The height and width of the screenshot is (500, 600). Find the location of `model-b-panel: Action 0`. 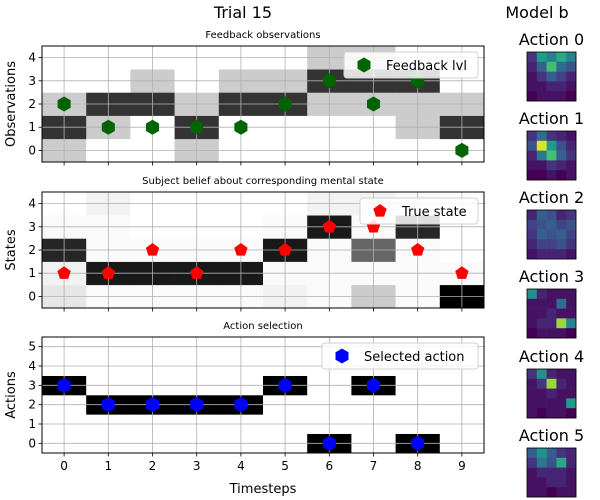

model-b-panel: Action 0 is located at coordinates (551, 66).